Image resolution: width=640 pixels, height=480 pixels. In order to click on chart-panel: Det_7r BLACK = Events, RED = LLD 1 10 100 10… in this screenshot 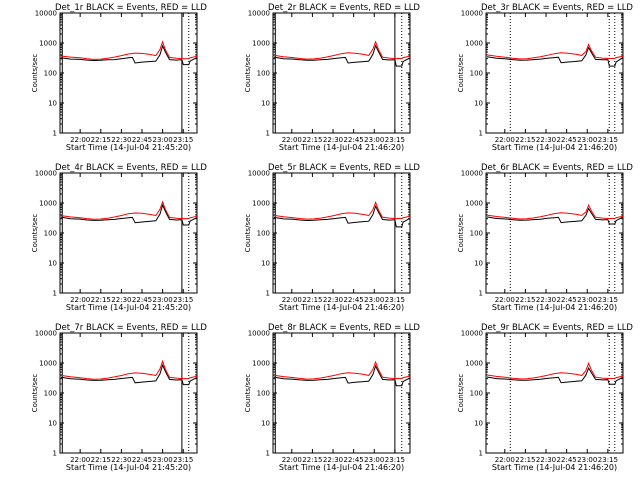, I will do `click(119, 397)`.